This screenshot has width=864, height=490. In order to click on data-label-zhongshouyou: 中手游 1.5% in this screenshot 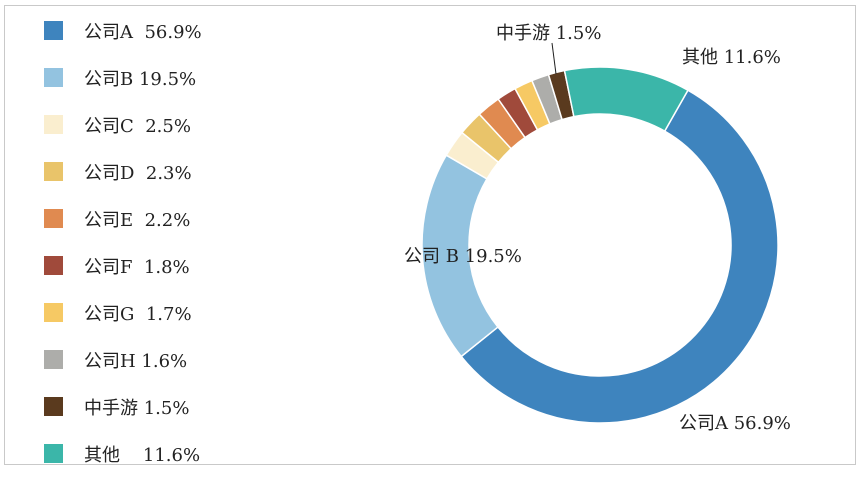, I will do `click(548, 33)`.